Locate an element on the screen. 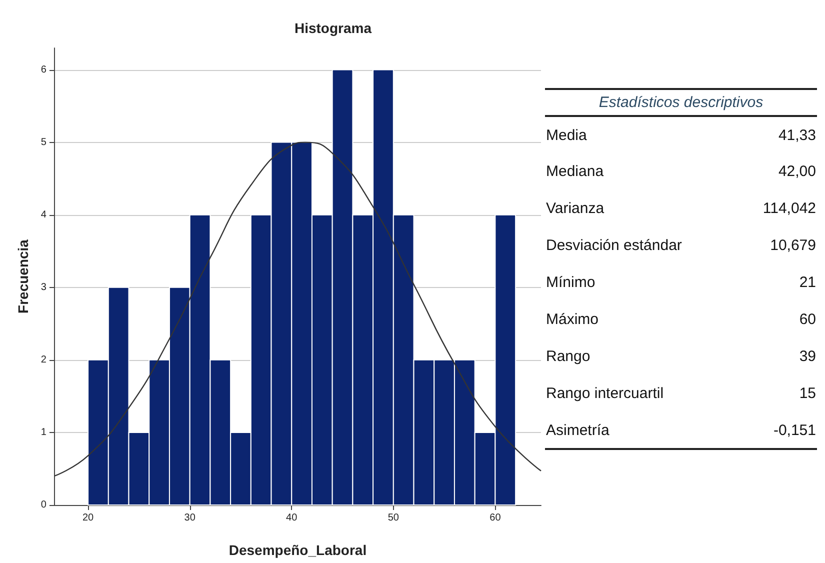 Image resolution: width=825 pixels, height=563 pixels. text: 15 is located at coordinates (807, 393).